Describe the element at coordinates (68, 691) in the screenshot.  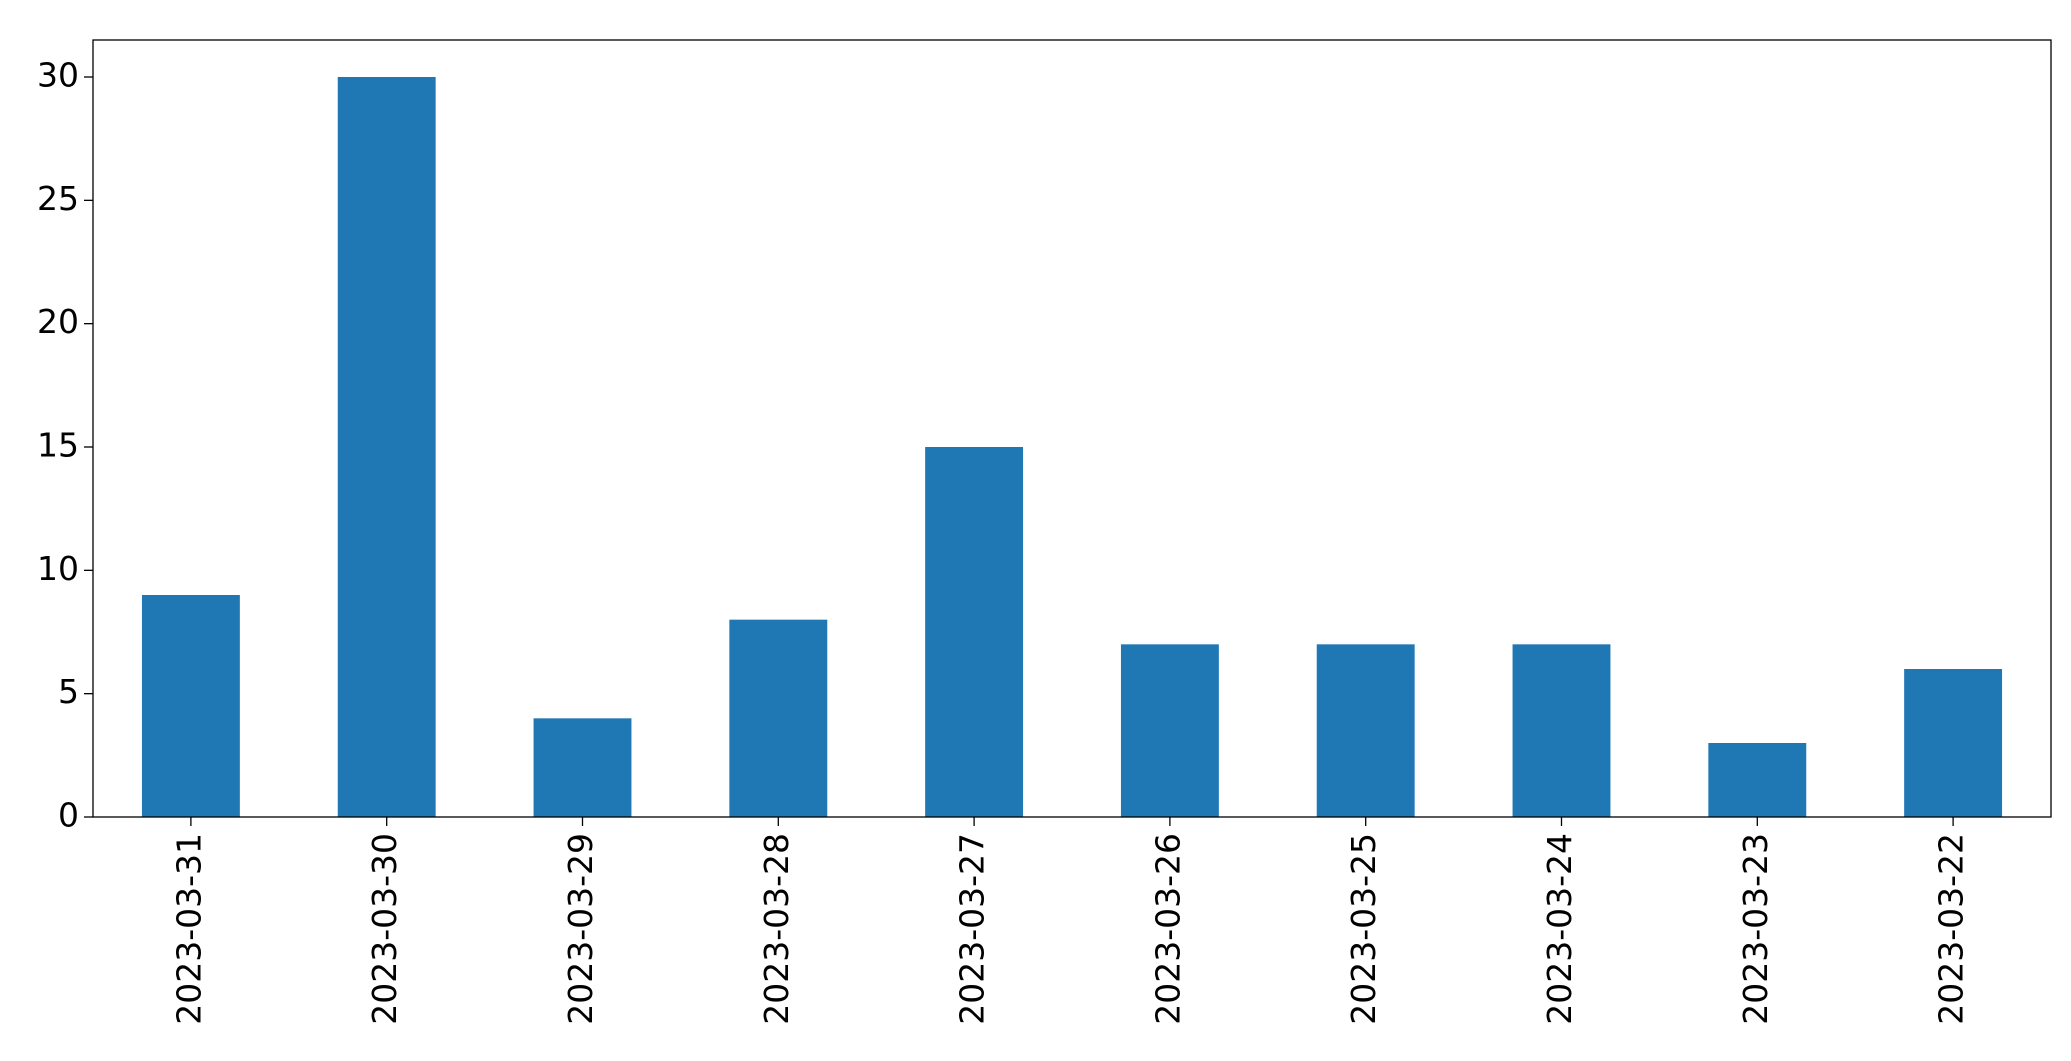
I see `y-tick-label: 5` at that location.